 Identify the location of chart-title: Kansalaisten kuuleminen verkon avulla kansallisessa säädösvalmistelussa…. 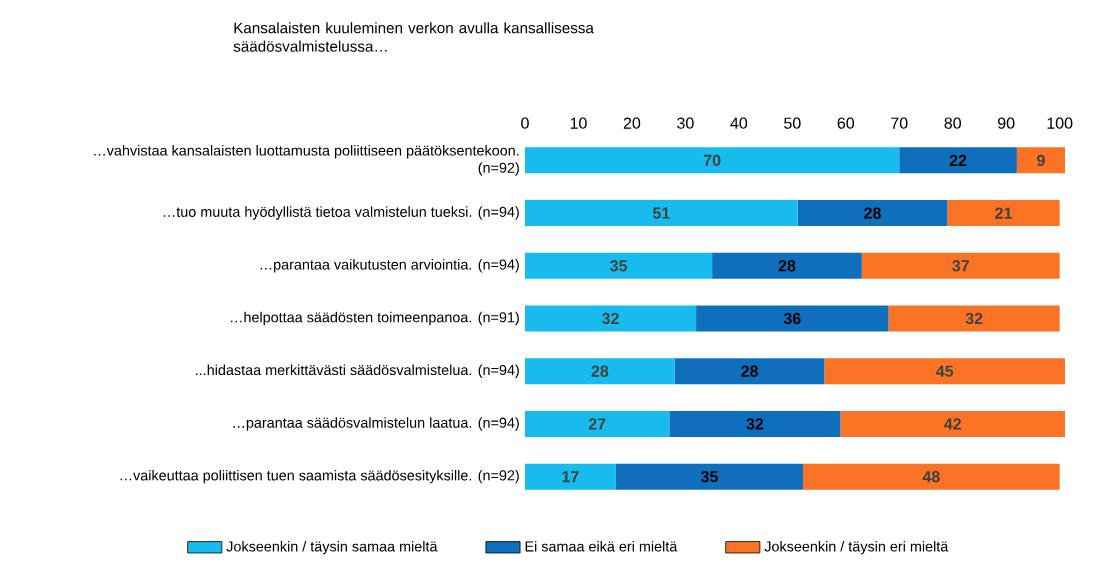
(413, 37).